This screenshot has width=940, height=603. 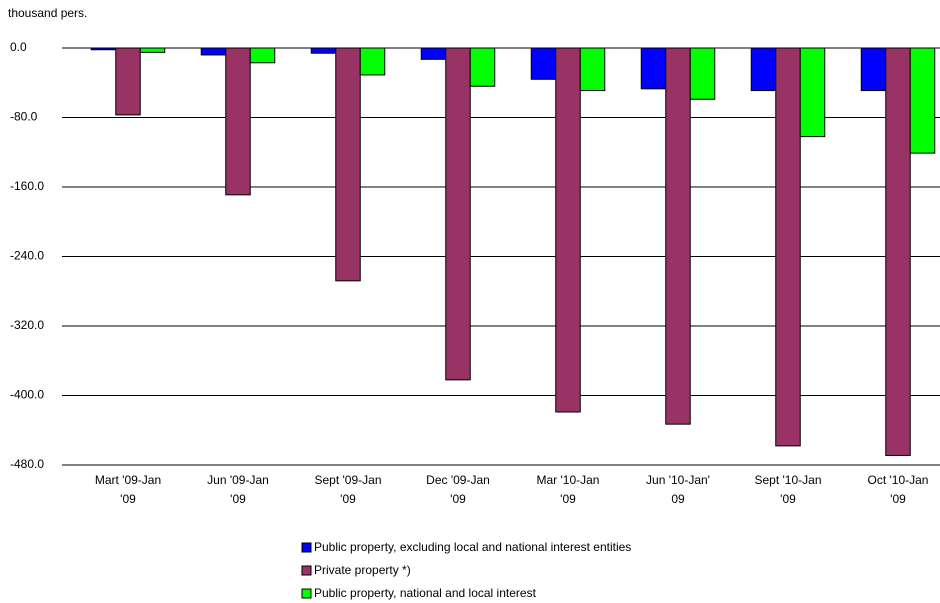 What do you see at coordinates (898, 480) in the screenshot?
I see `x-tick-label: Oct '10-Jan` at bounding box center [898, 480].